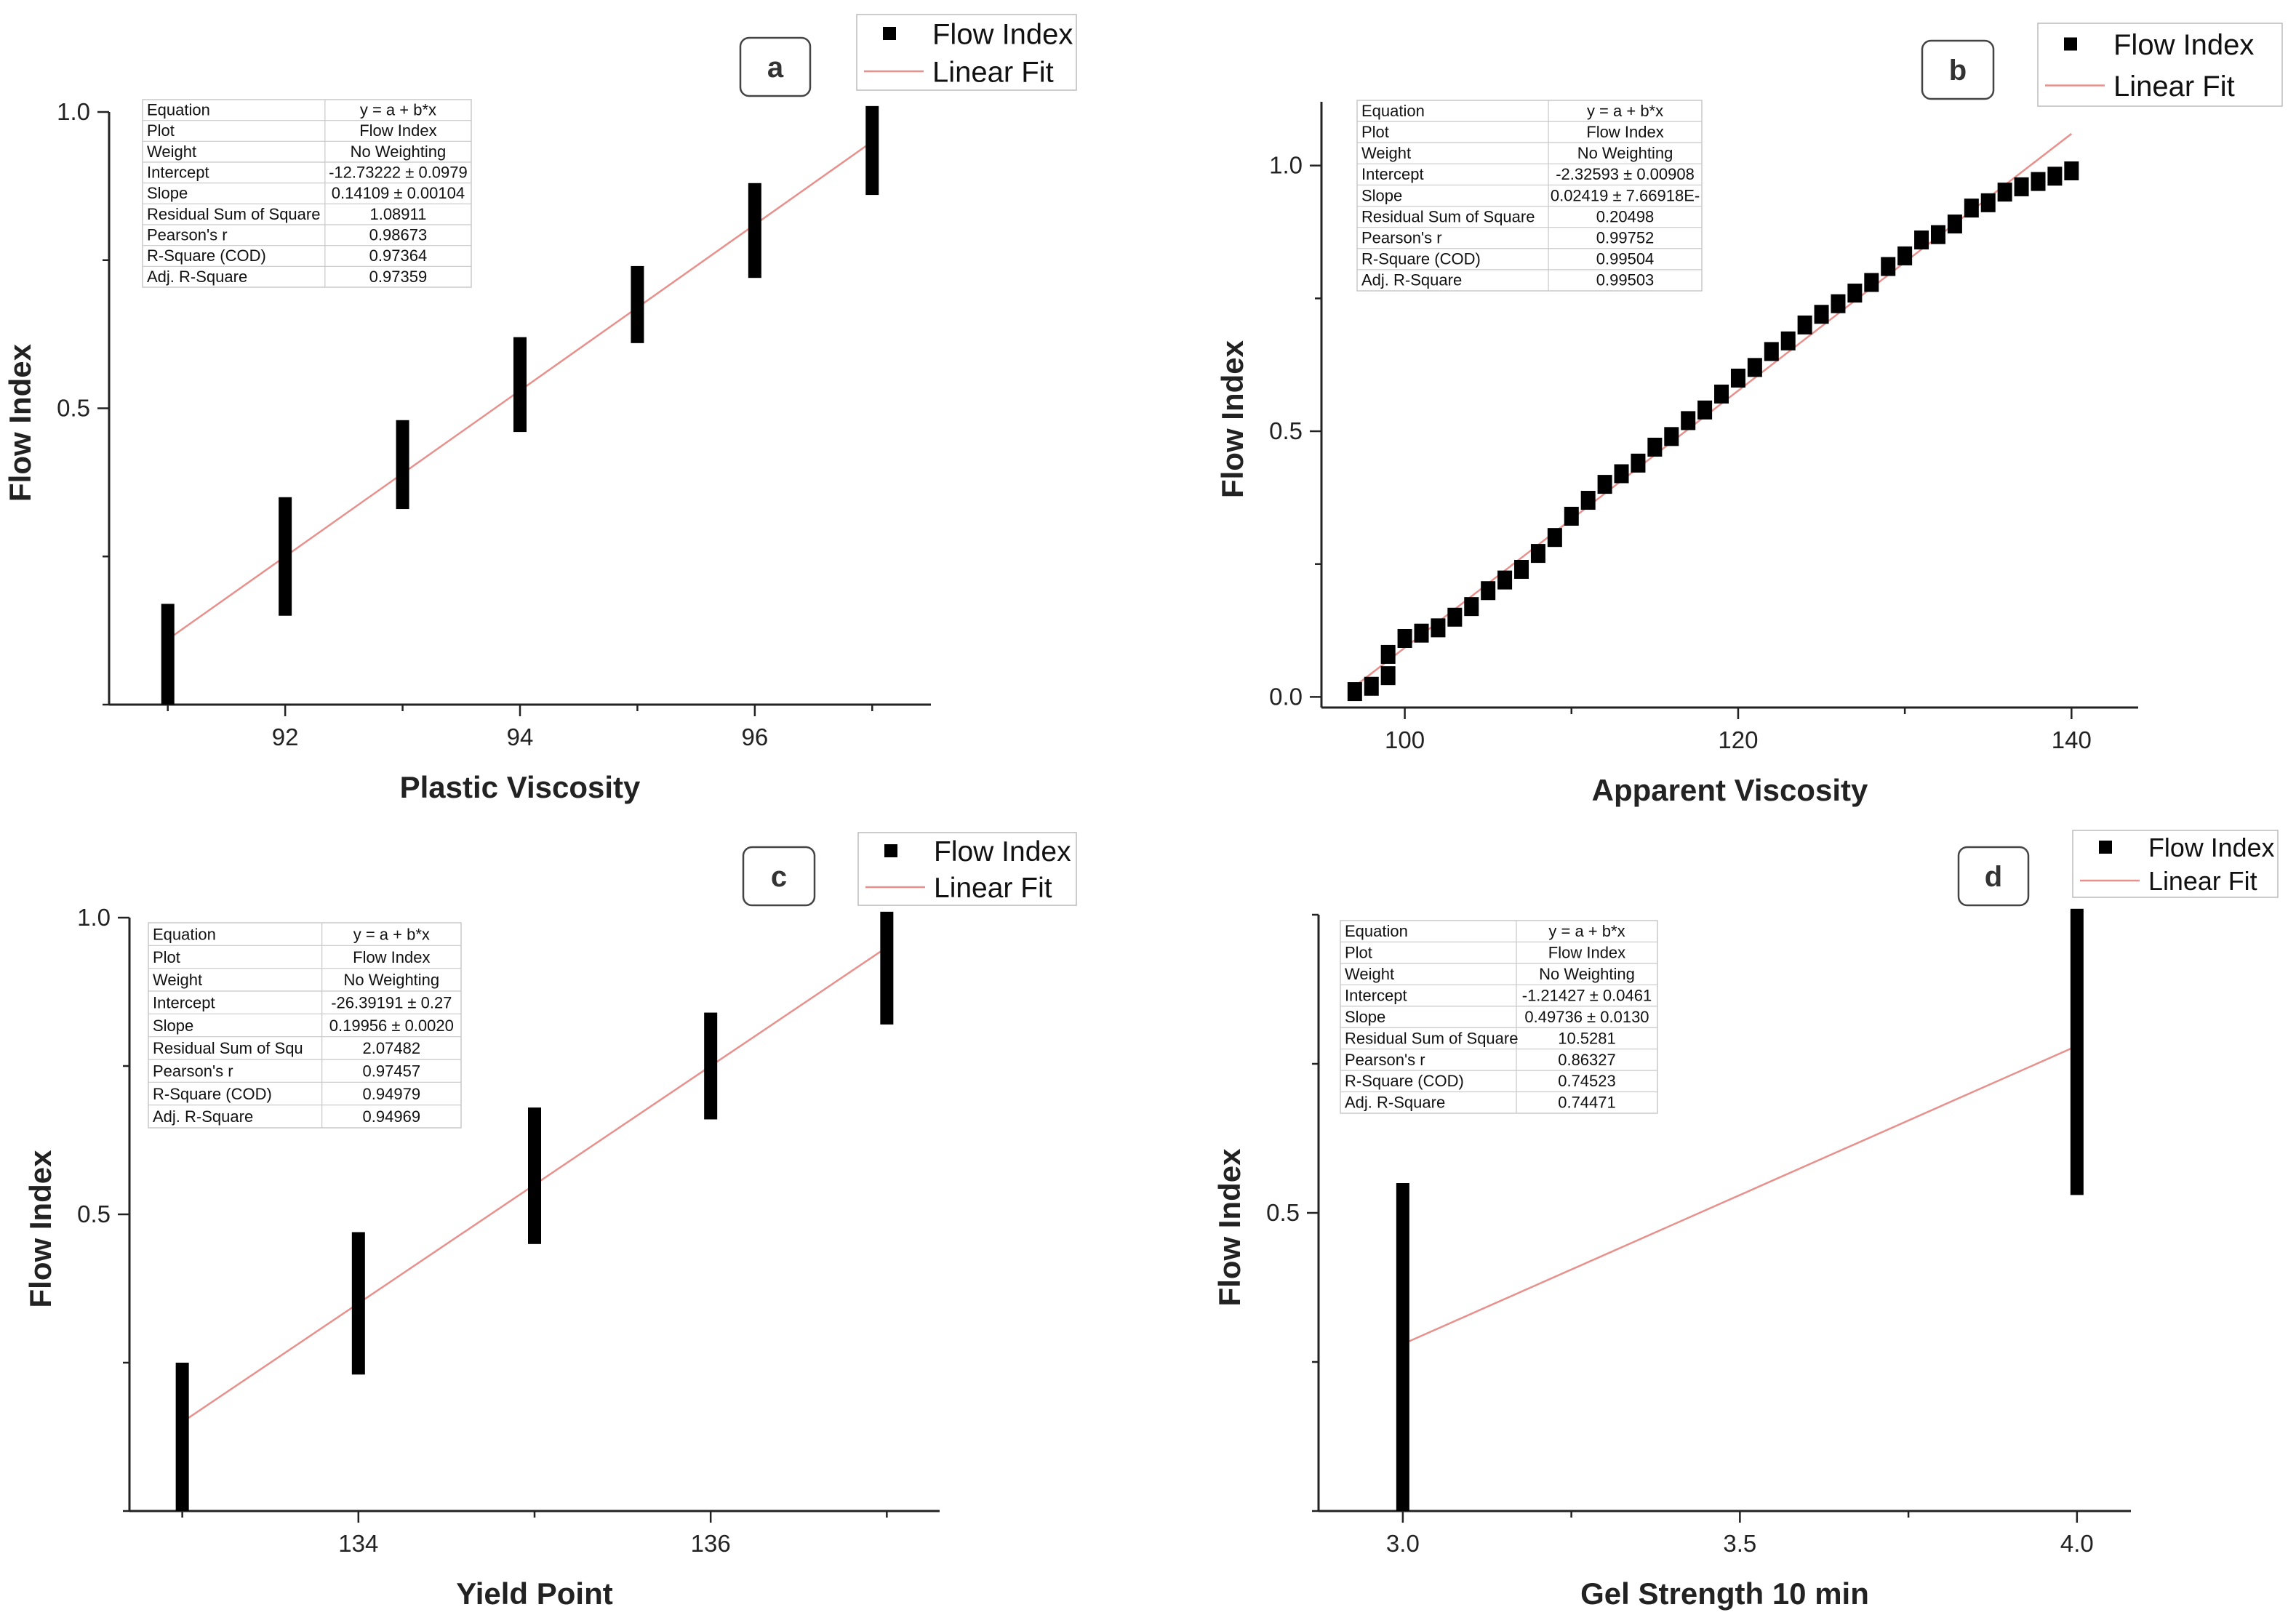  I want to click on x-tick-label: 4.0, so click(2077, 1543).